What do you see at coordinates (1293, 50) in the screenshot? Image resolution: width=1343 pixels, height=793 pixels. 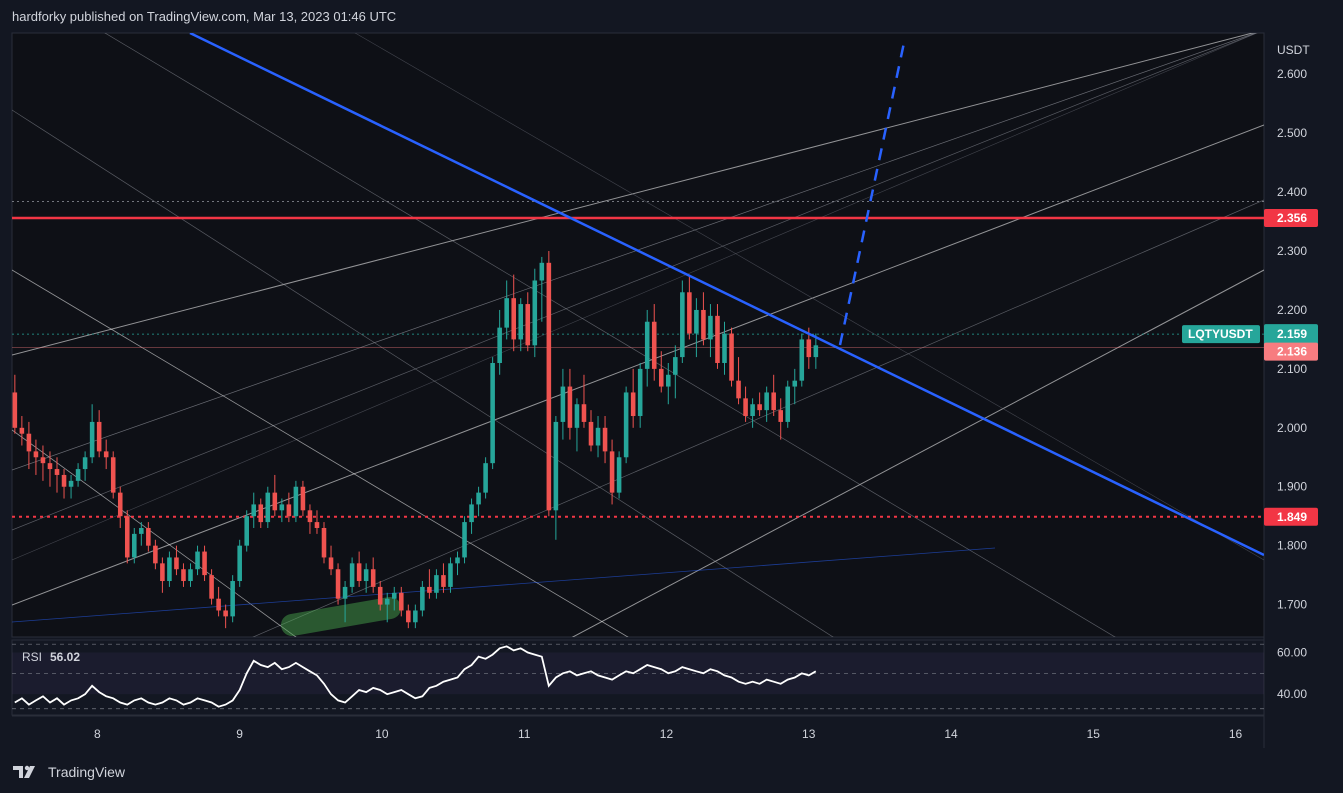 I see `currency-label: USDT` at bounding box center [1293, 50].